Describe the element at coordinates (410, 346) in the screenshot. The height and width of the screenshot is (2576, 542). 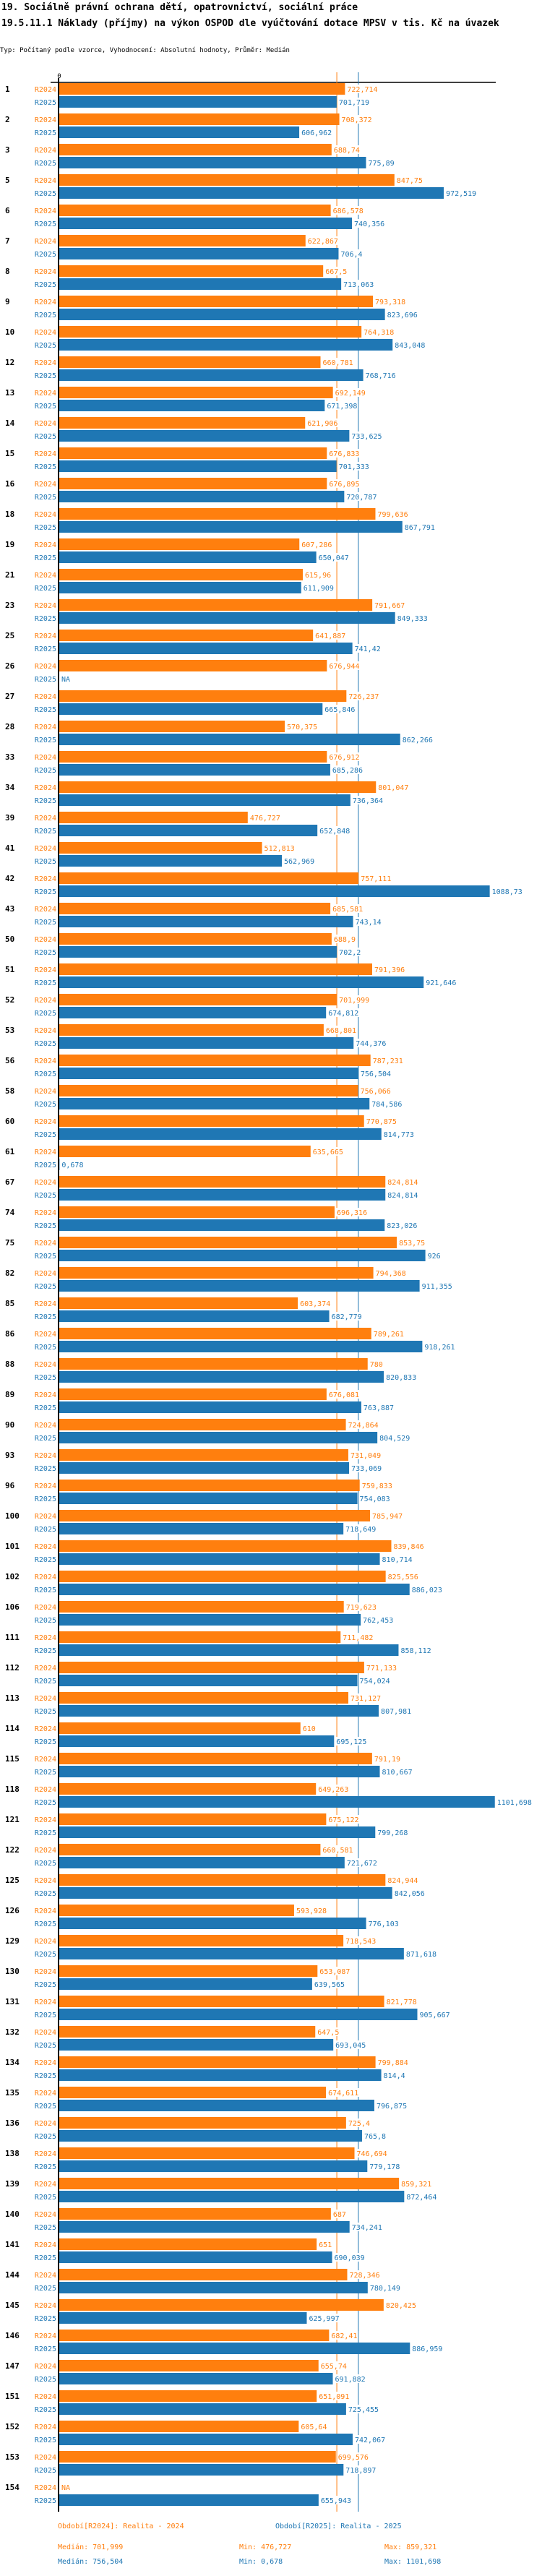
I see `value-label: 843,048` at that location.